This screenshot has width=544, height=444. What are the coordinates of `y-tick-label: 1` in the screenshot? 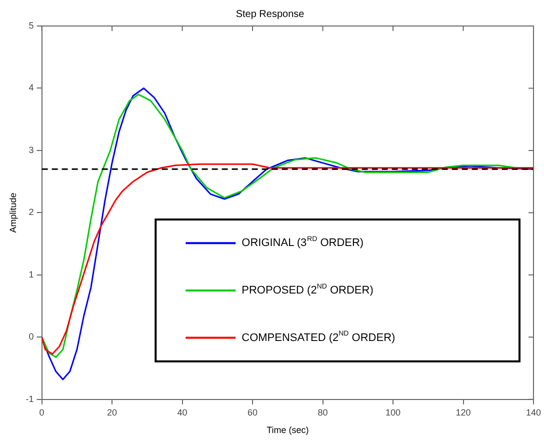 It's located at (31, 274).